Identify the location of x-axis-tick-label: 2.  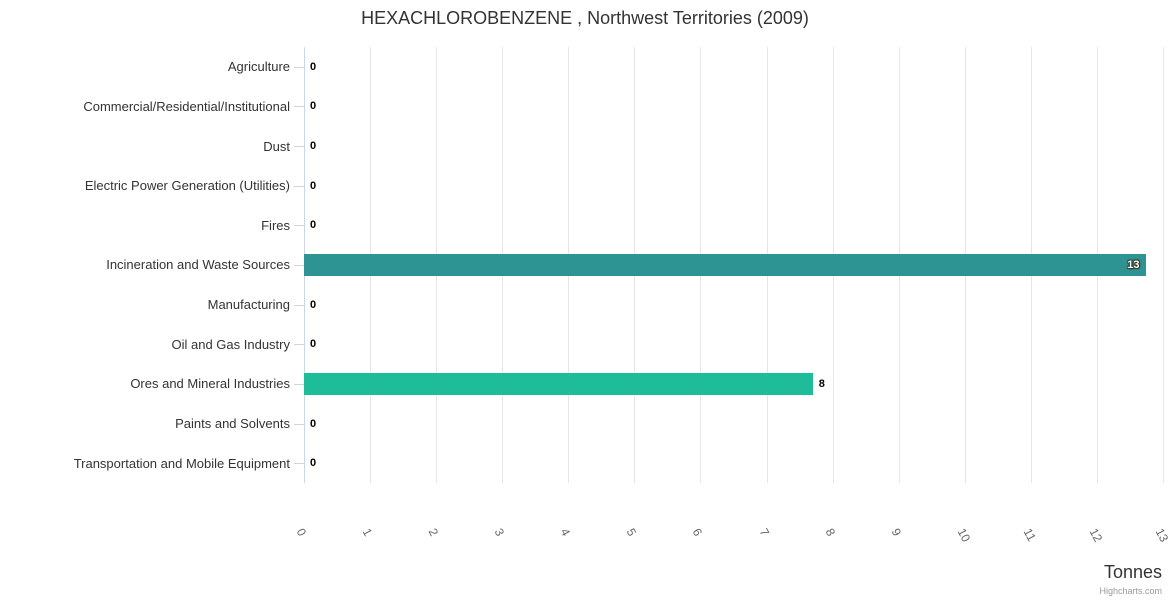
(433, 532).